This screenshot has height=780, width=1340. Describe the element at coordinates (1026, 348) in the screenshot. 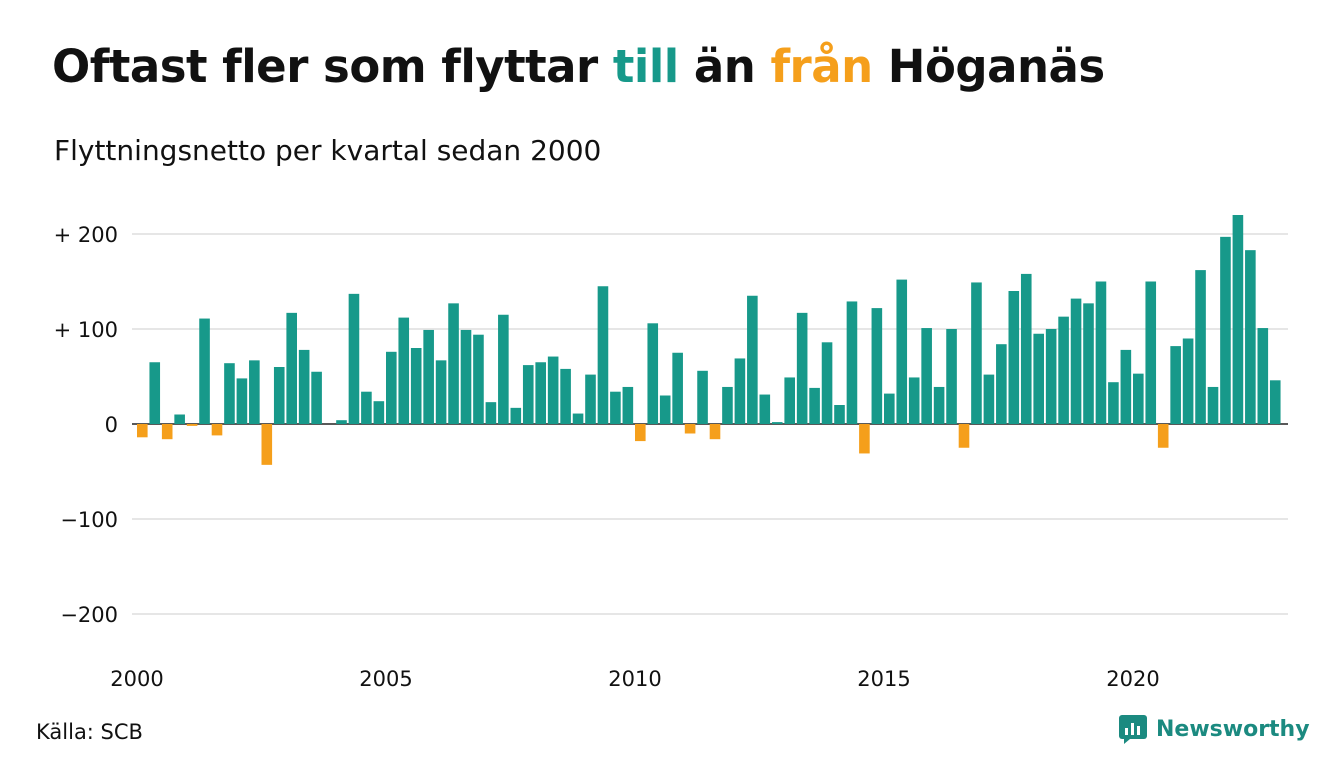

I see `bar-positive: 2017 K4: 158` at that location.